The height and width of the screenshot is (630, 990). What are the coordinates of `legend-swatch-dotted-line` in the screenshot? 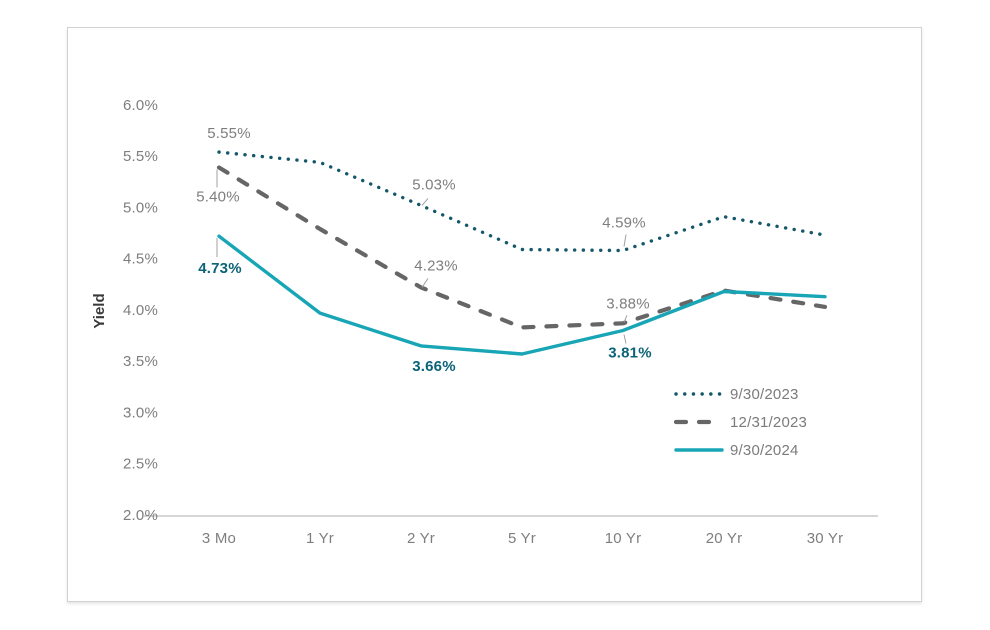 It's located at (699, 394).